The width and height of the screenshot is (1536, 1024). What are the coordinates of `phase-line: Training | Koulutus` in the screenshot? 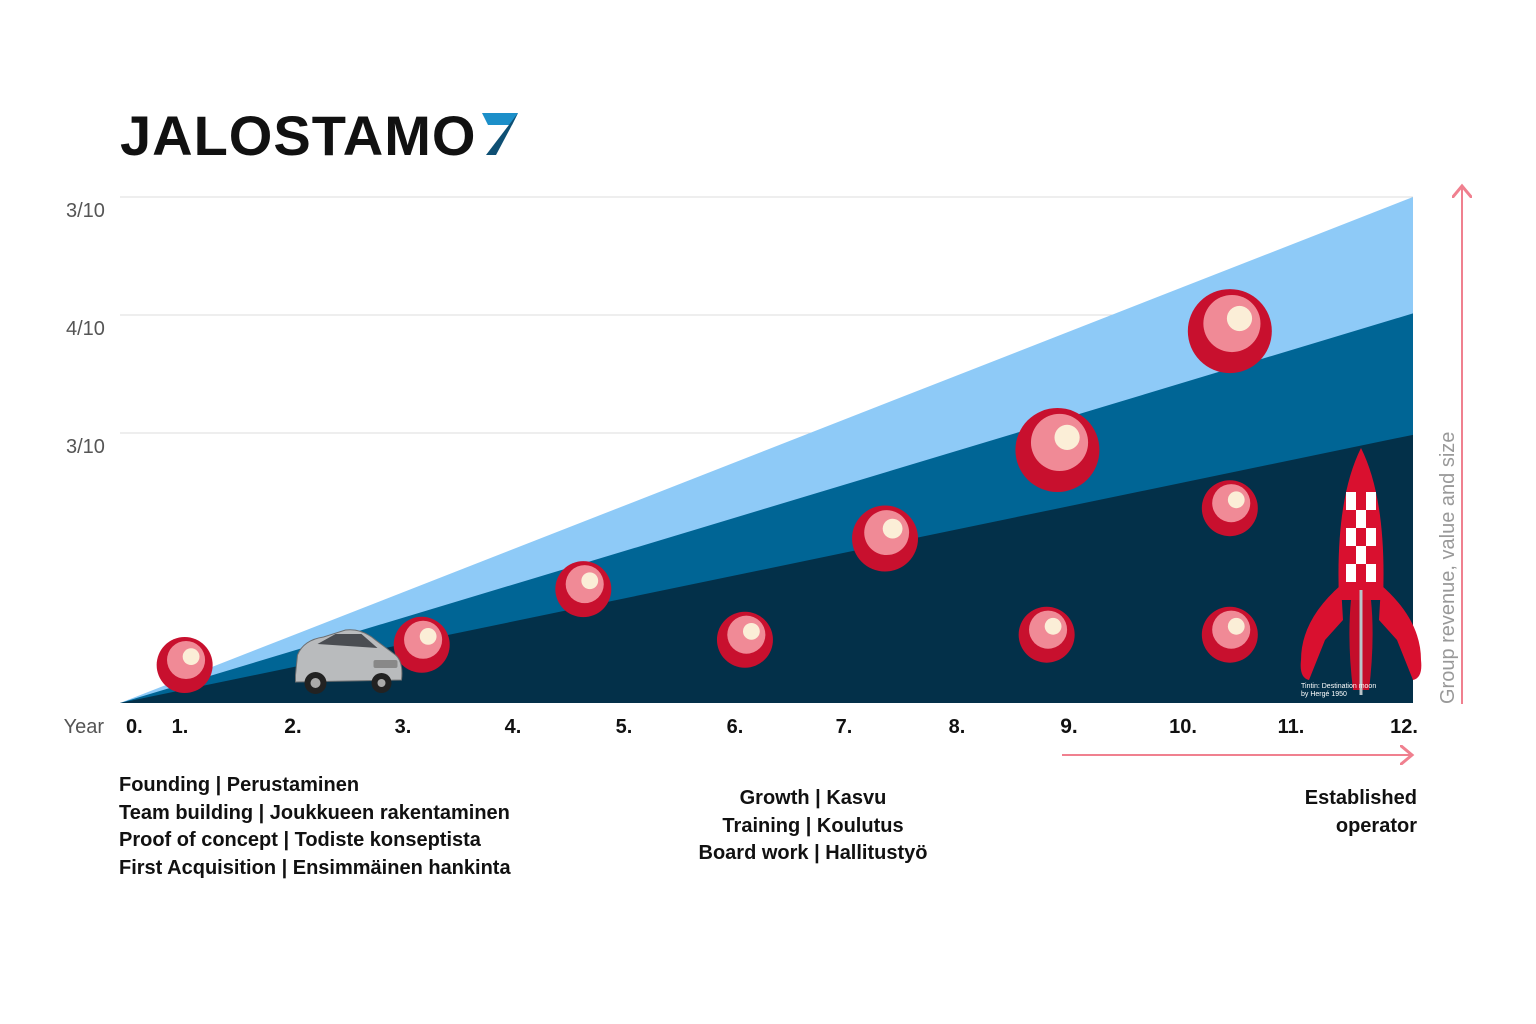 It's located at (813, 825).